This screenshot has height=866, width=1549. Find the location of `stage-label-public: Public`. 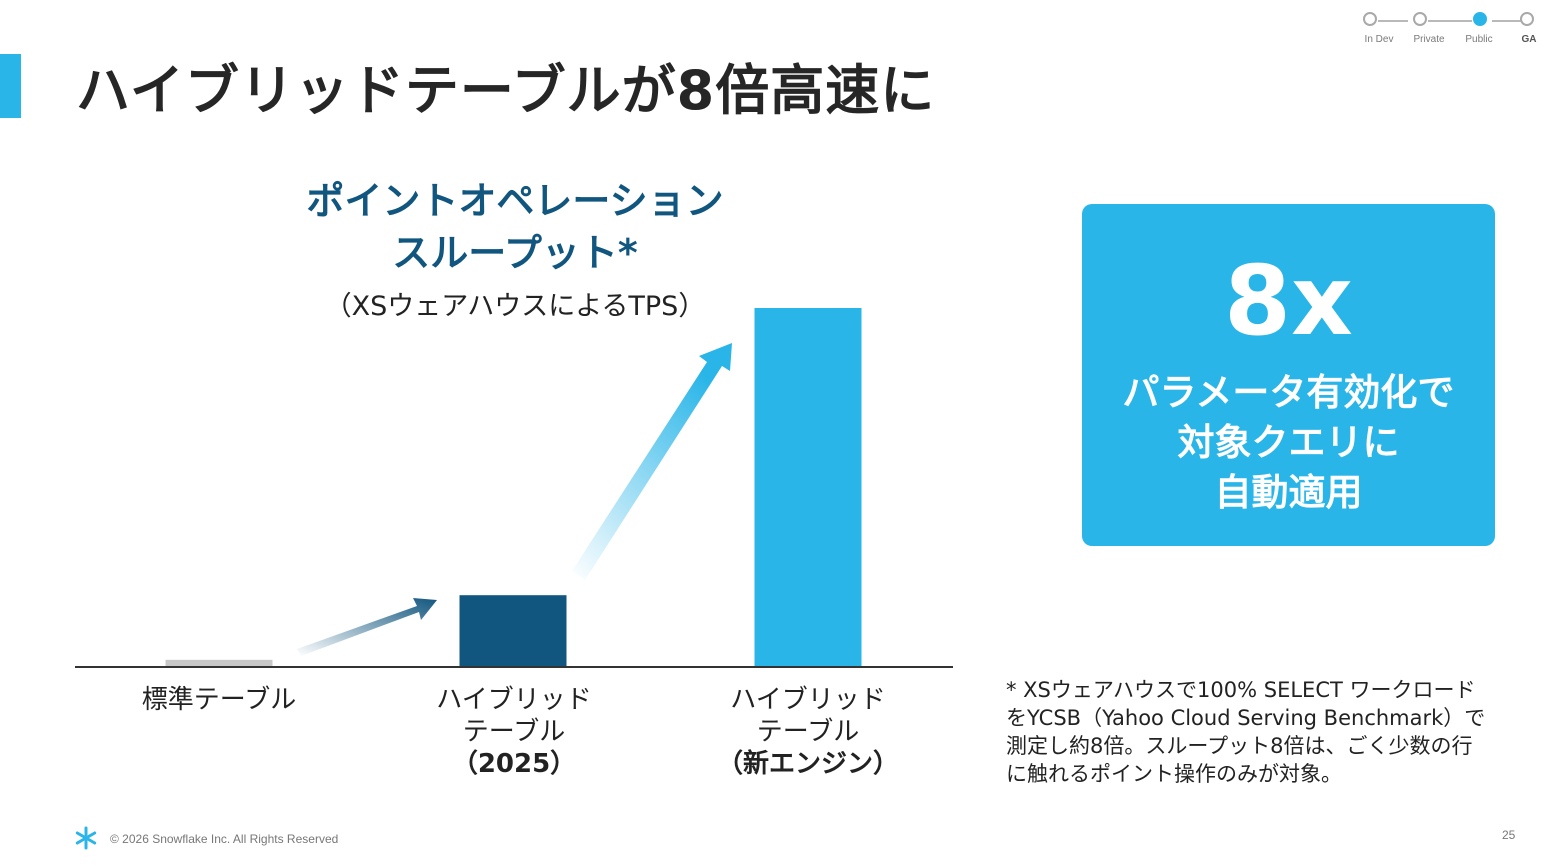

stage-label-public: Public is located at coordinates (1479, 39).